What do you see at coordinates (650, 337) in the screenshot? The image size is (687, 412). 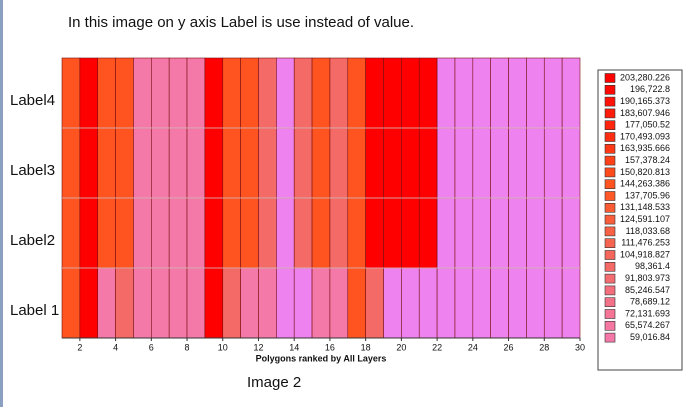 I see `legend-label: 59,016.84` at bounding box center [650, 337].